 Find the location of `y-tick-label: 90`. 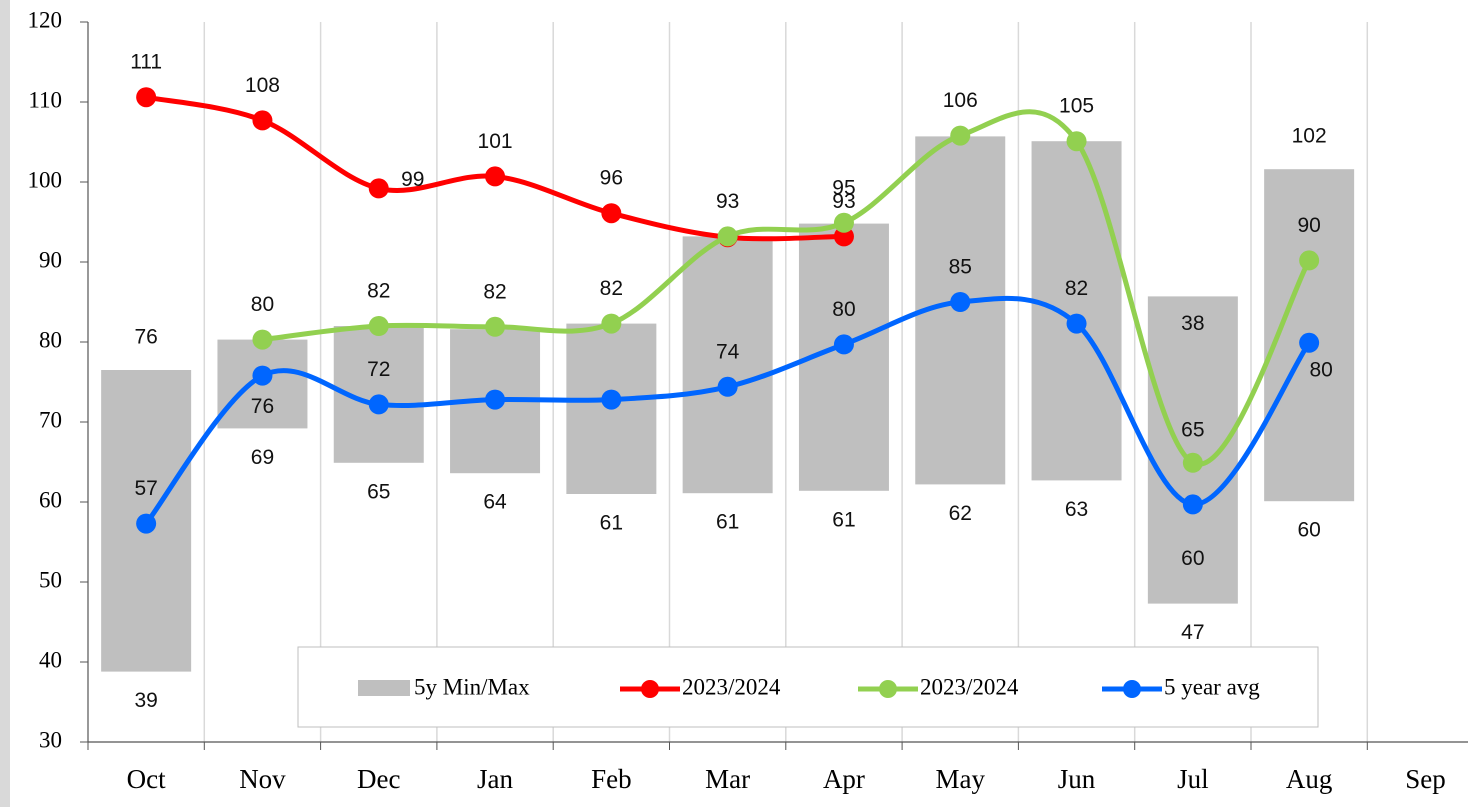

y-tick-label: 90 is located at coordinates (50, 259).